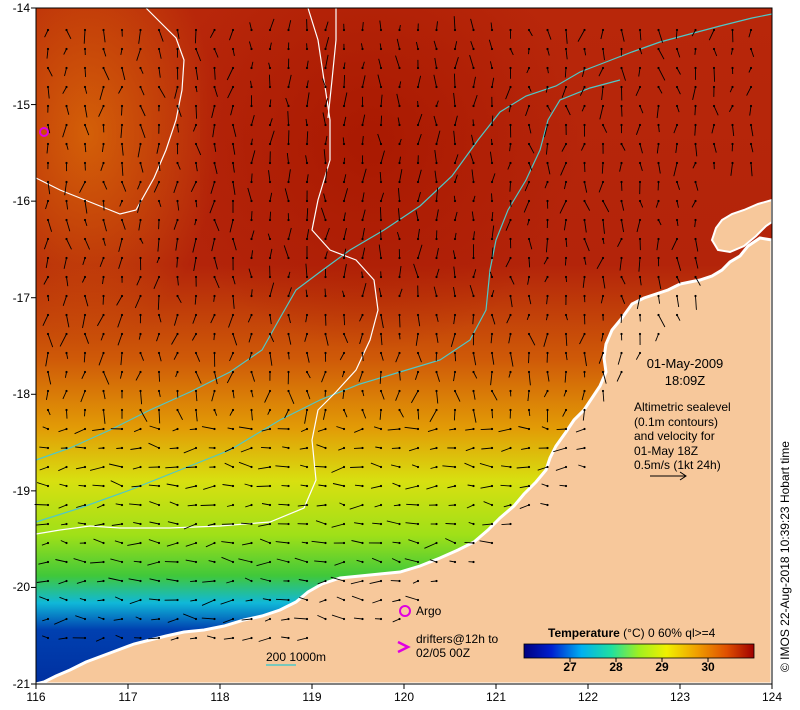 This screenshot has width=800, height=710. I want to click on drifters-line-2: 02/05 00Z, so click(443, 653).